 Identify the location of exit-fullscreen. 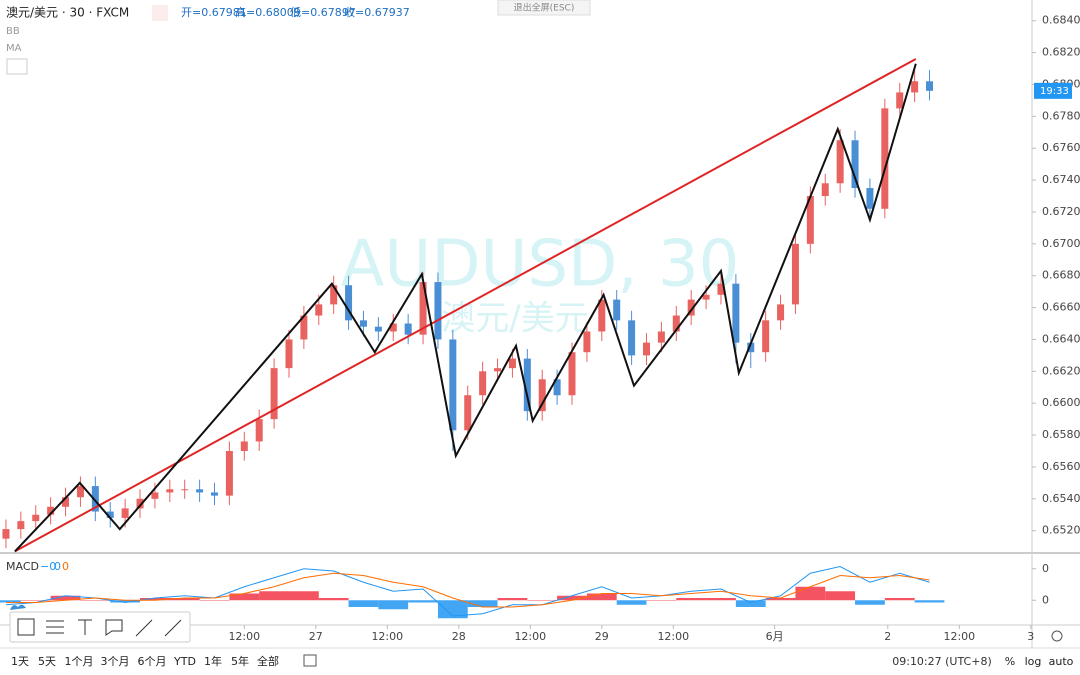
(544, 8).